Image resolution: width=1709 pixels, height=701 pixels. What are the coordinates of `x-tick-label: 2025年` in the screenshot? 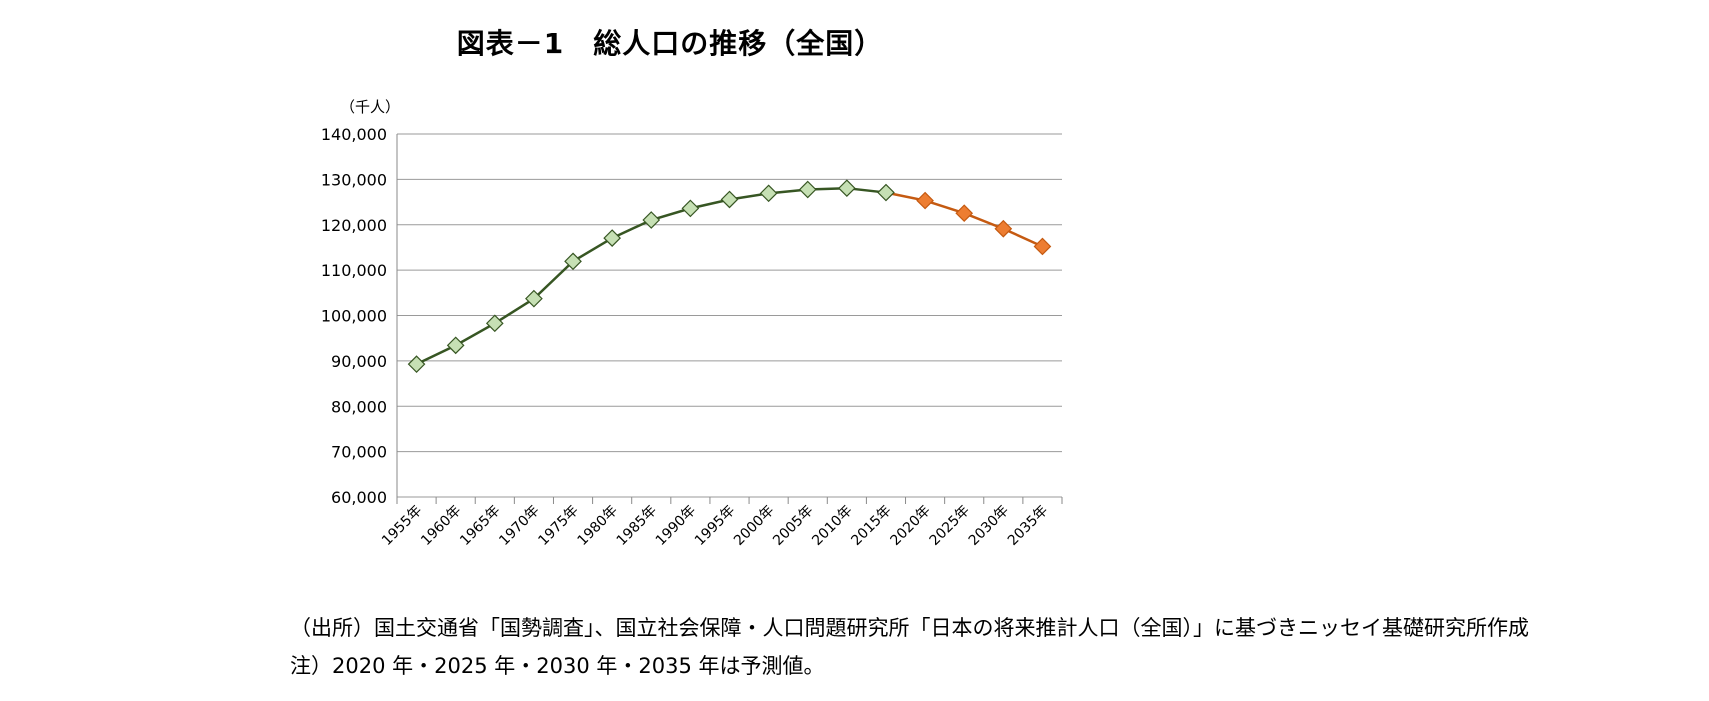 It's located at (950, 526).